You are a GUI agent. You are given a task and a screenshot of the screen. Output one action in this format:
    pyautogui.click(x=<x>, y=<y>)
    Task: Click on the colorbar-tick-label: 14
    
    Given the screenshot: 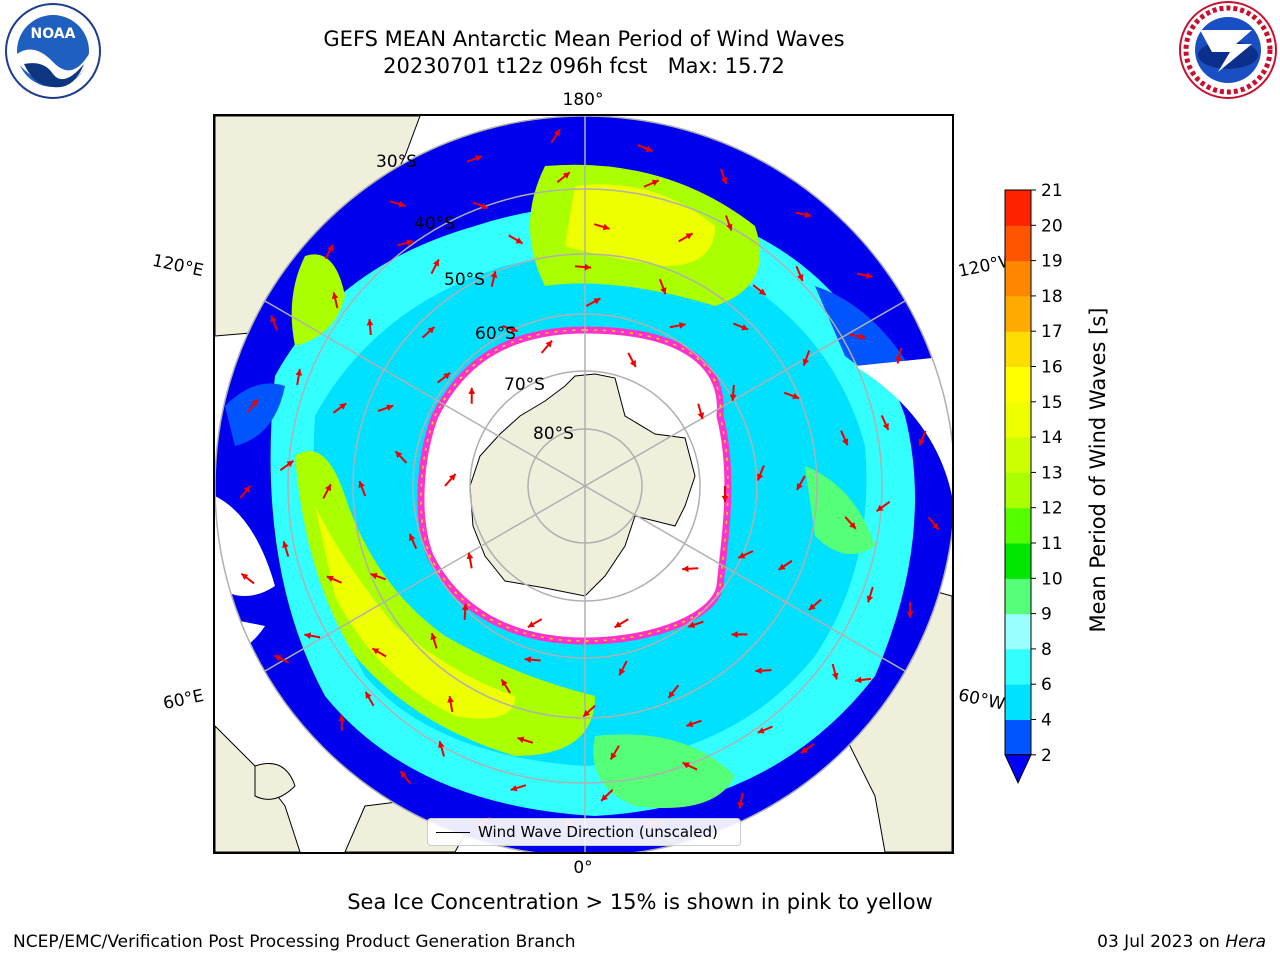 What is the action you would take?
    pyautogui.click(x=1052, y=438)
    